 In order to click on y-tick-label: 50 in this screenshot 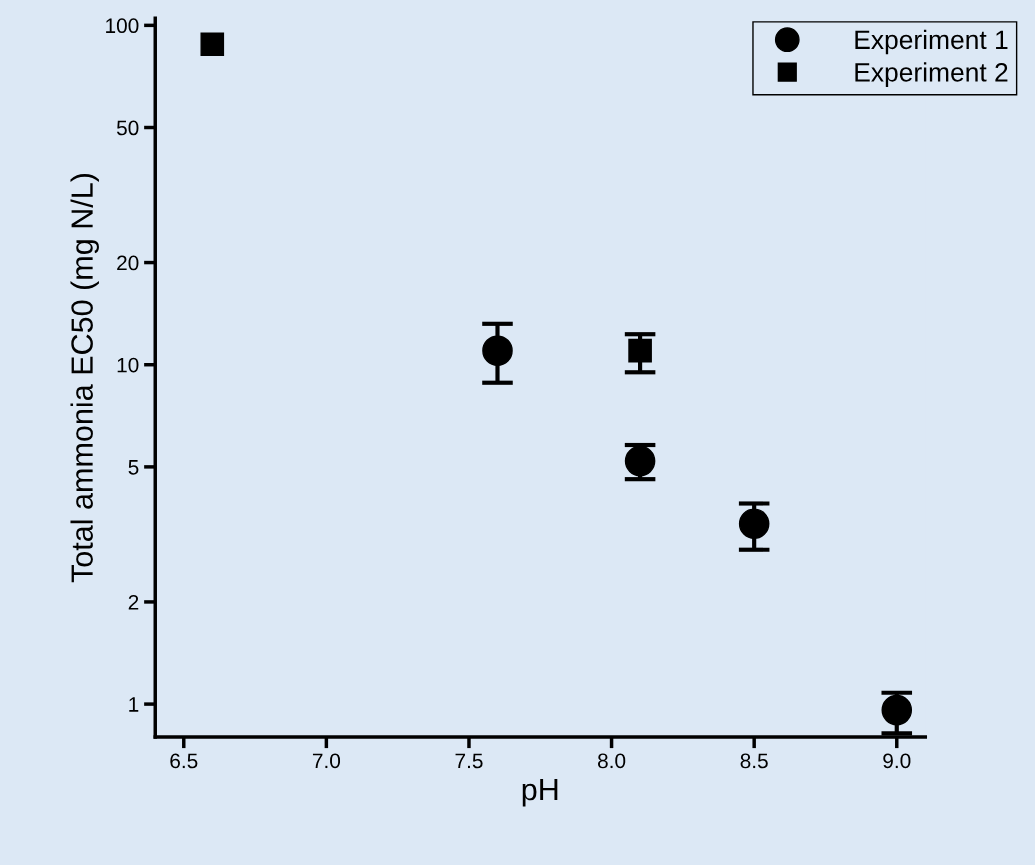, I will do `click(127, 128)`.